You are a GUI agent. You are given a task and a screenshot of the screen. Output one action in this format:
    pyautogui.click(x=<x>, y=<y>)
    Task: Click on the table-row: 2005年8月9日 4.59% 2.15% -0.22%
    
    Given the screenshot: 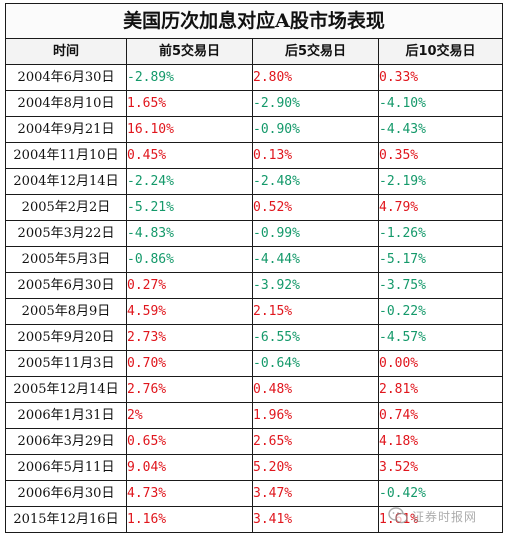 What is the action you would take?
    pyautogui.click(x=254, y=311)
    